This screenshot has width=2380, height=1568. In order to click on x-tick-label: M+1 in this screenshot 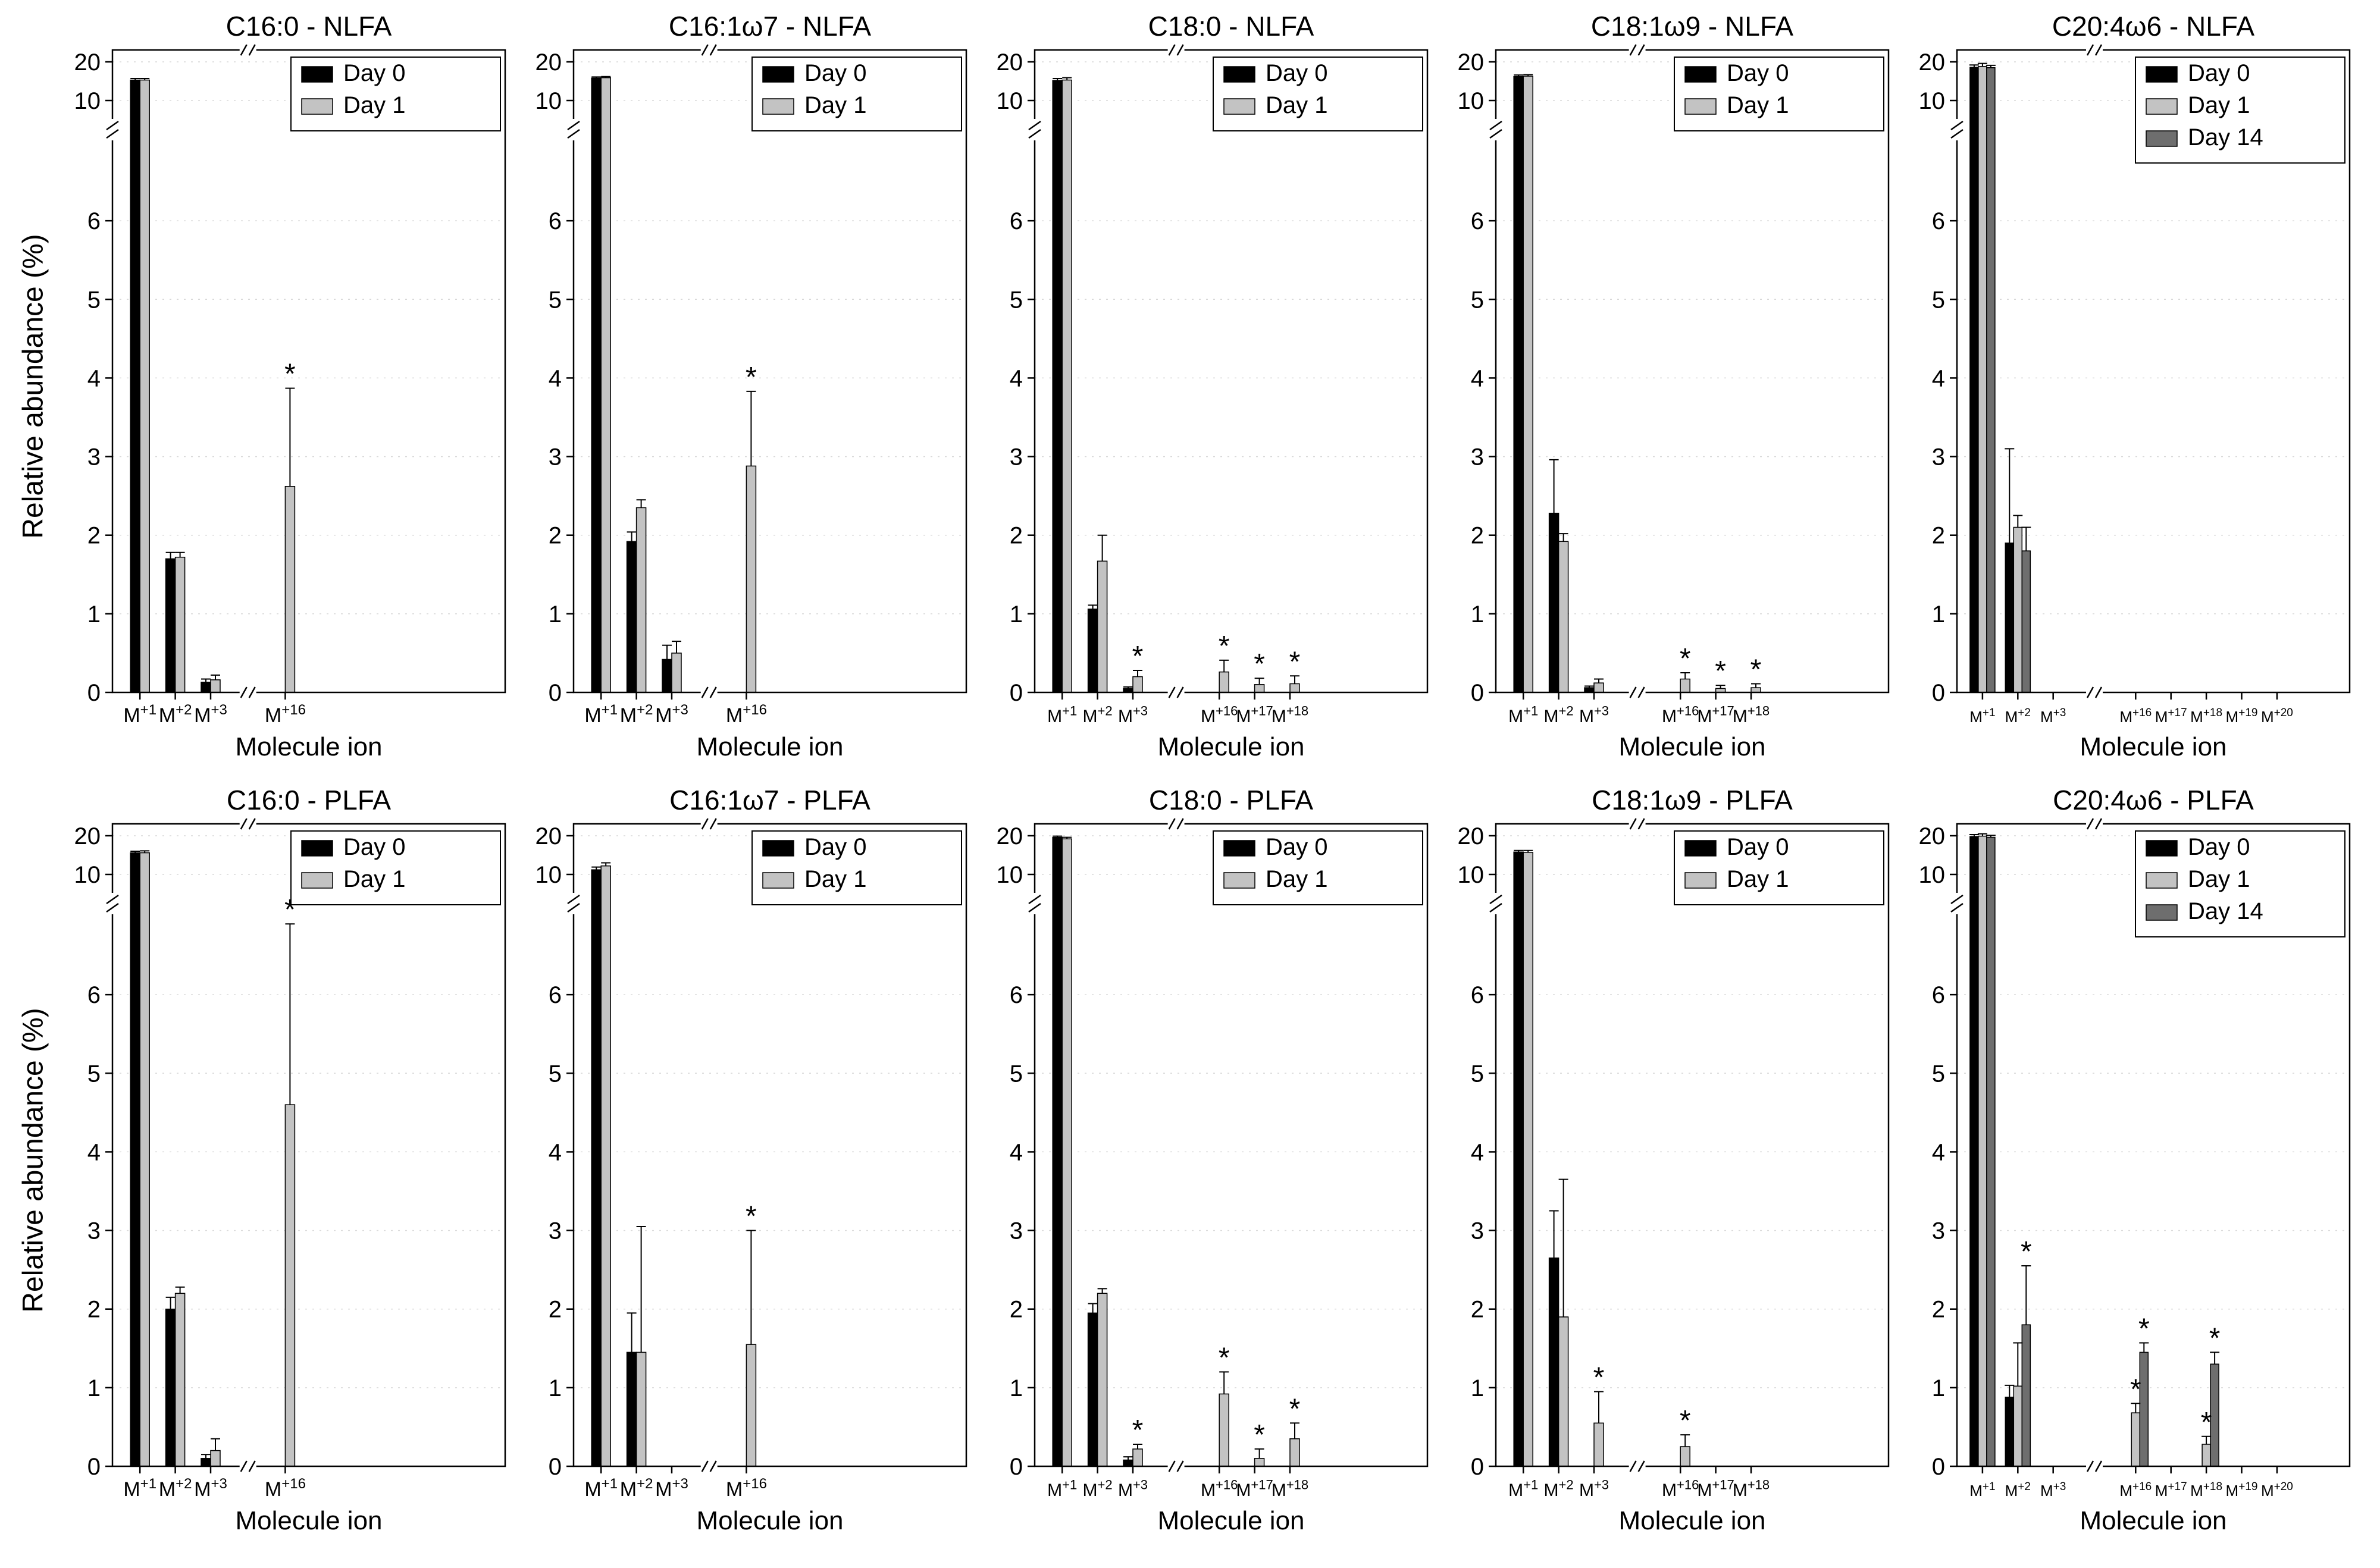, I will do `click(1062, 715)`.